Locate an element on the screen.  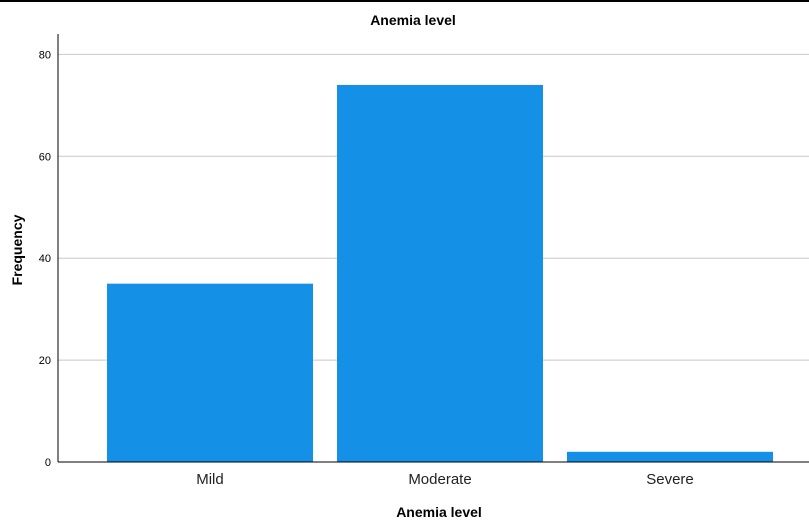
x-axis-label: Anemia level is located at coordinates (439, 512).